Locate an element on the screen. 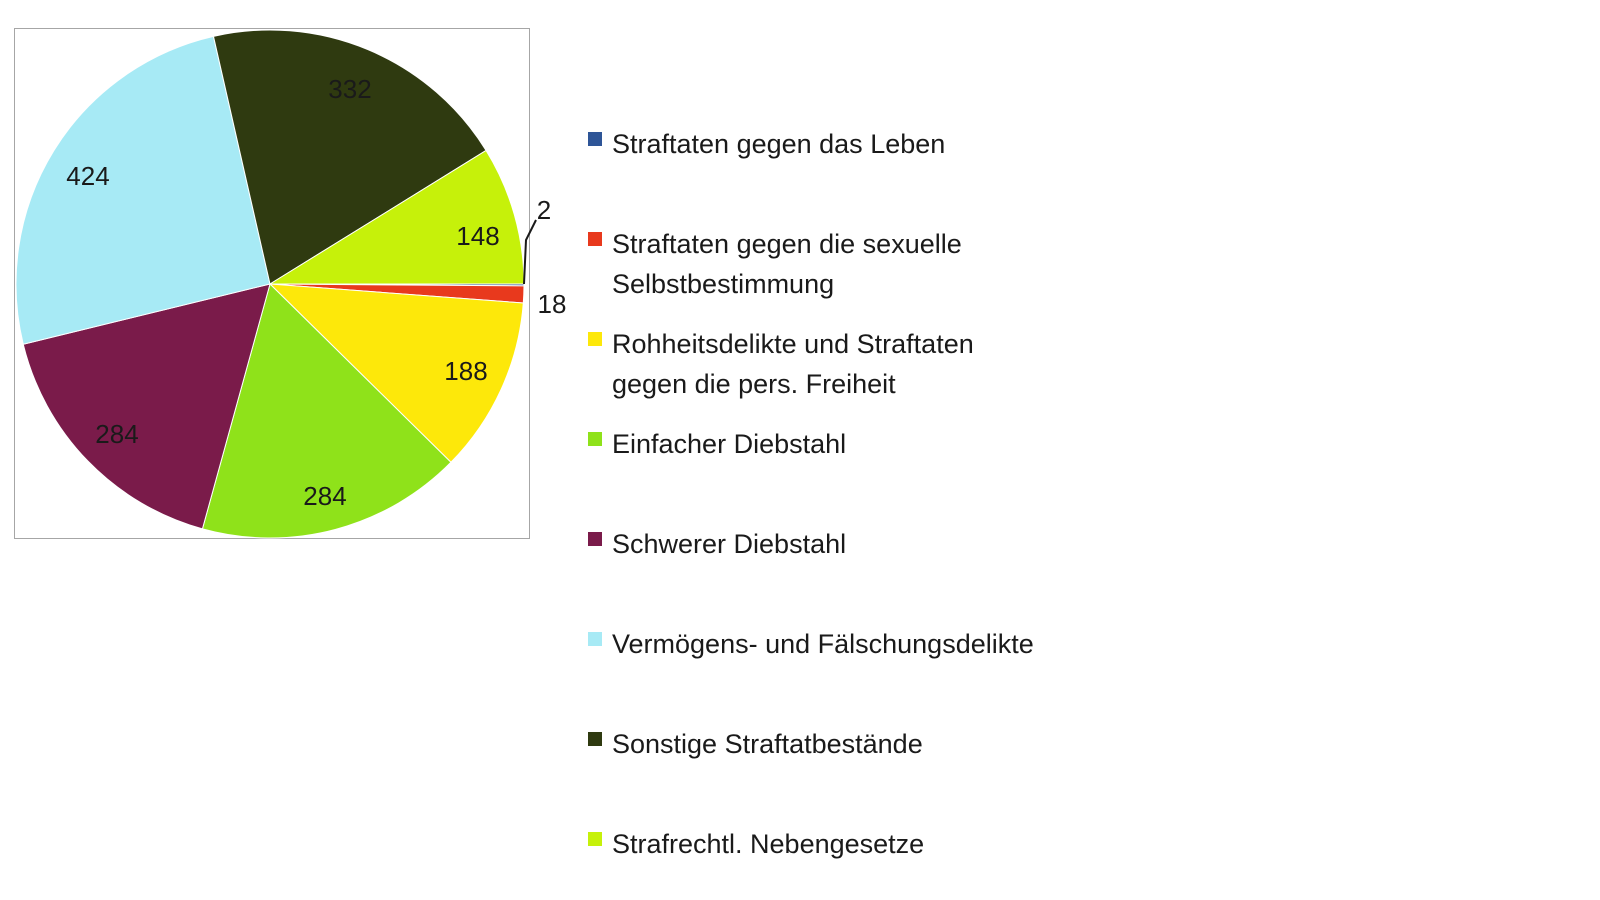 The image size is (1600, 900). legend-item: Straftaten gegen das Leben is located at coordinates (766, 144).